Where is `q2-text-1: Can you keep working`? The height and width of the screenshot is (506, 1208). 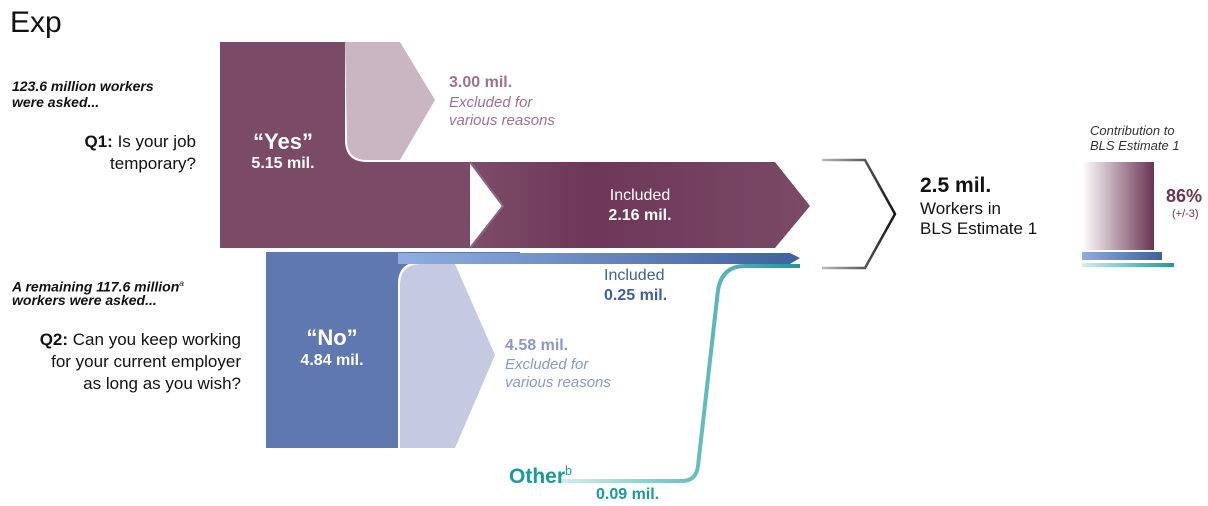
q2-text-1: Can you keep working is located at coordinates (156, 339).